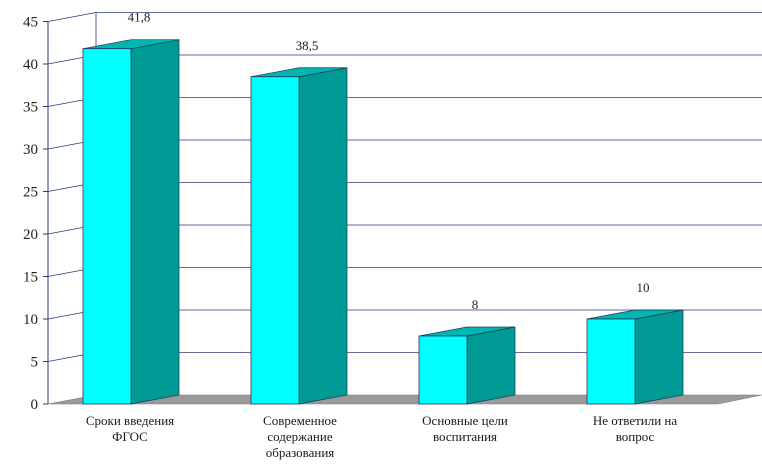 The image size is (762, 464). What do you see at coordinates (643, 287) in the screenshot?
I see `data-label: 10` at bounding box center [643, 287].